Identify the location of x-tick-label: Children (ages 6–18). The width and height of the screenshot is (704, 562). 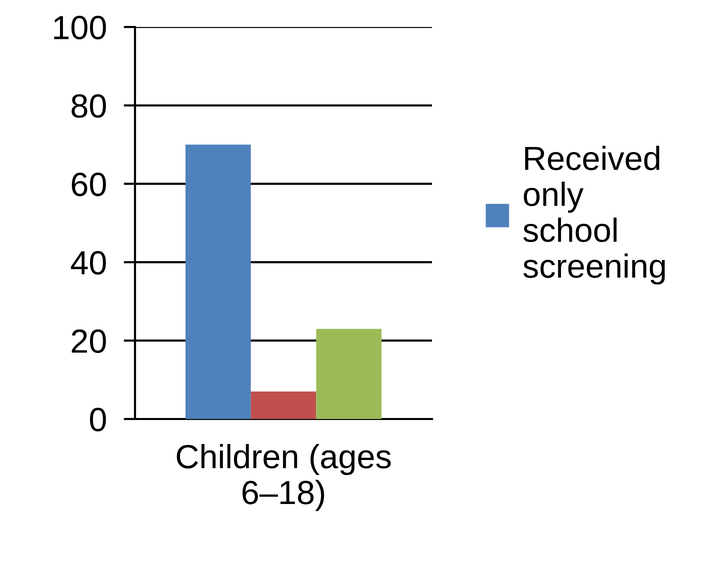
(283, 477).